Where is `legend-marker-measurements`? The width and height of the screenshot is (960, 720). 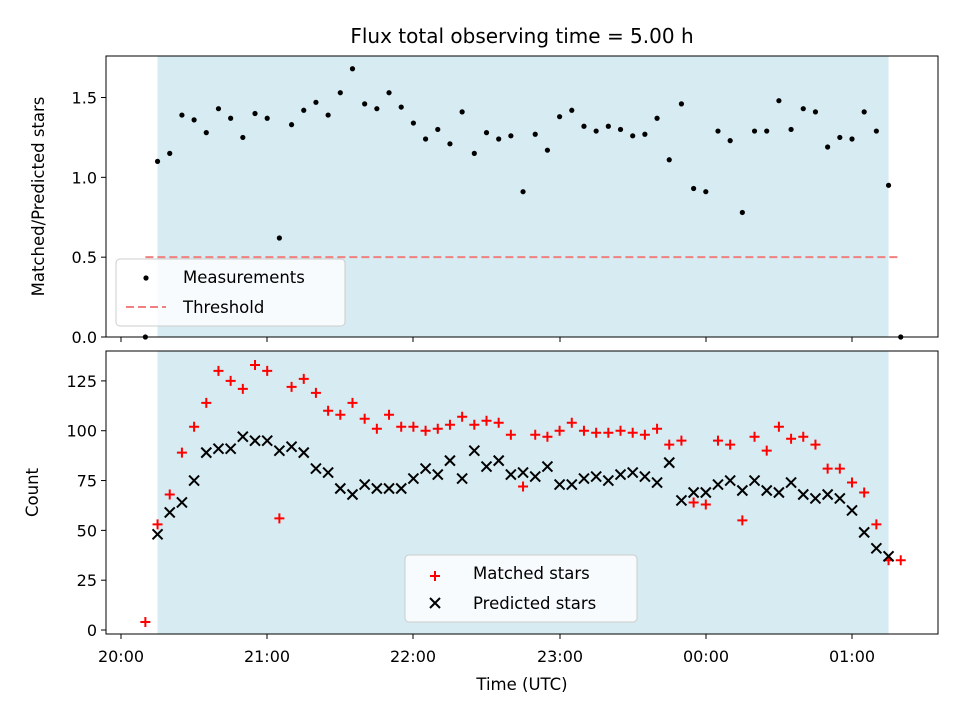 legend-marker-measurements is located at coordinates (146, 278).